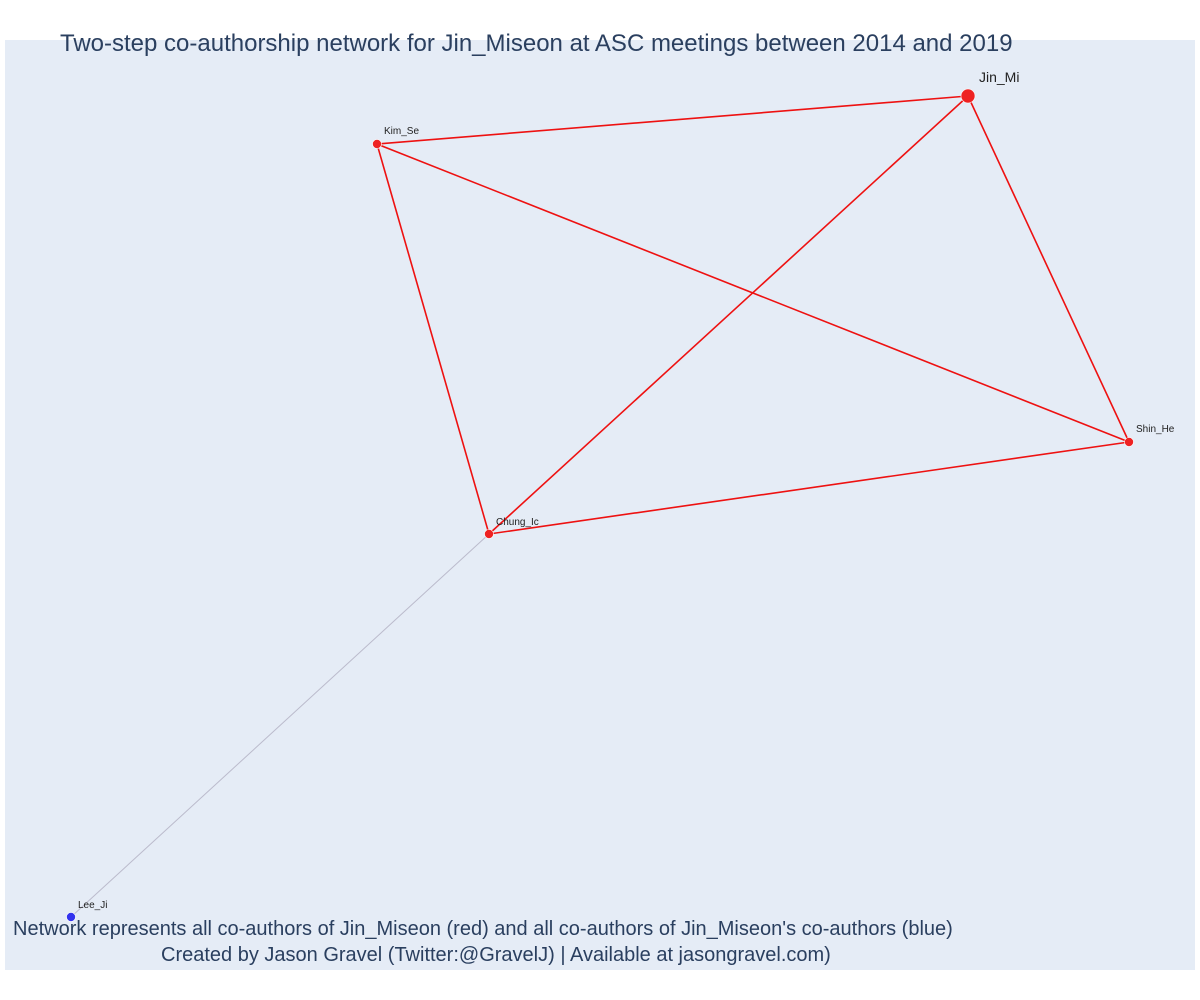 The width and height of the screenshot is (1200, 1000). I want to click on node-label-Kim_Se: Kim_Se, so click(401, 131).